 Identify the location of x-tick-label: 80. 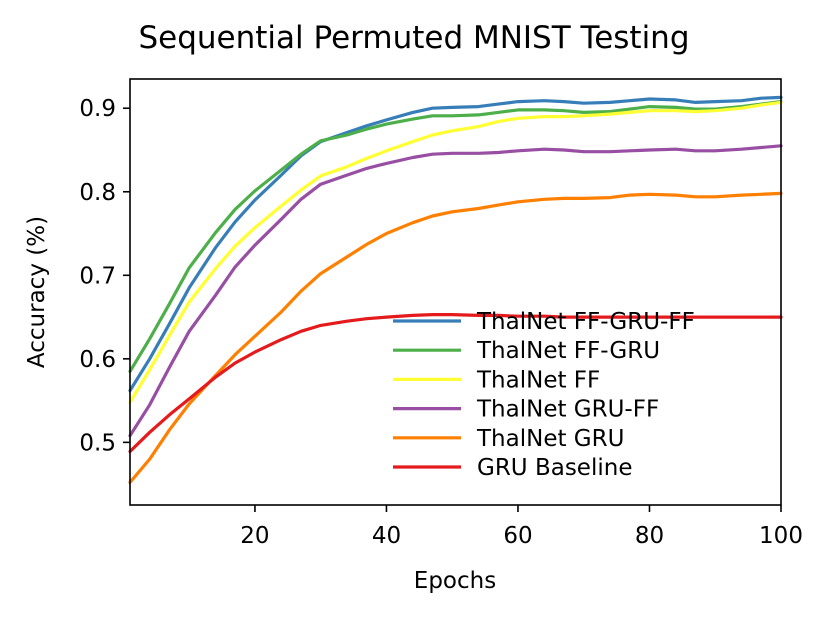
(649, 536).